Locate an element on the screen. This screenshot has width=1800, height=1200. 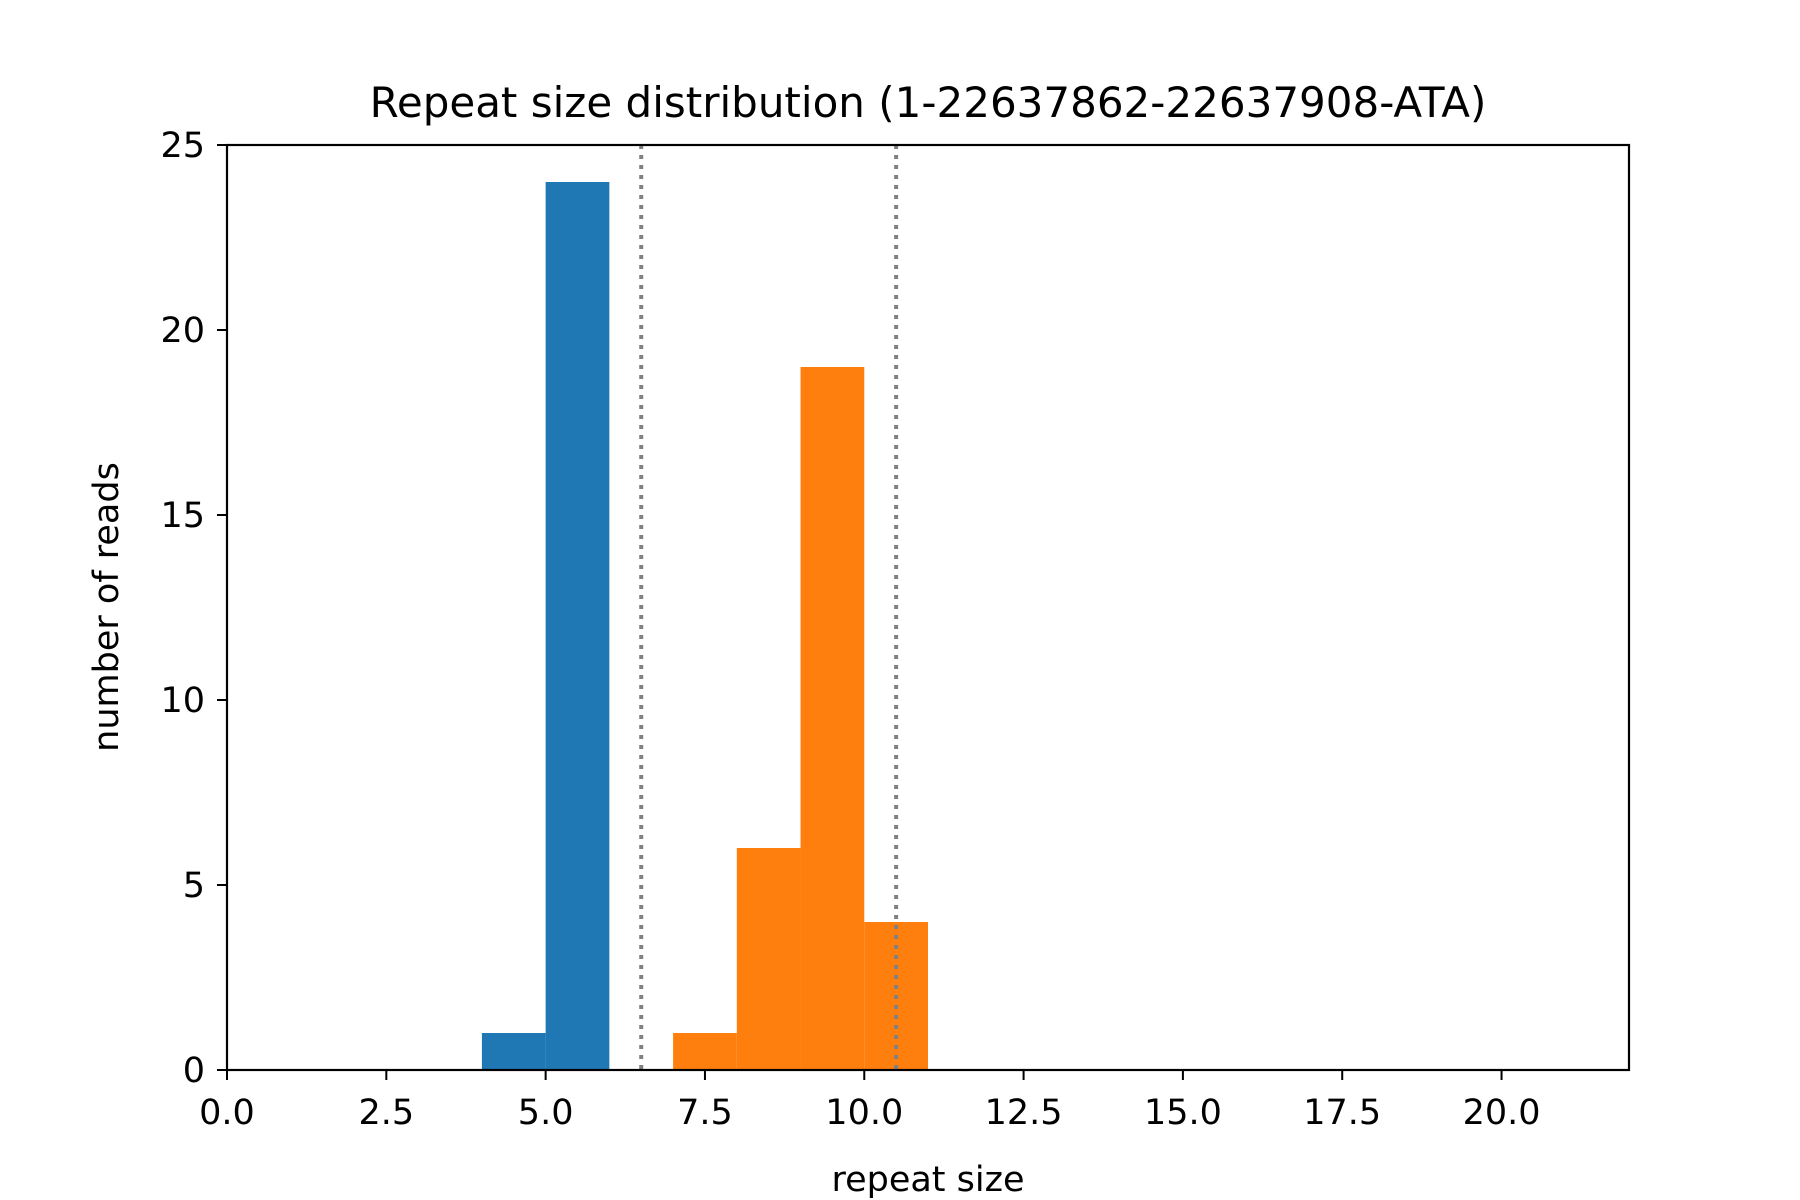
y-tick-label: 0 is located at coordinates (194, 1071).